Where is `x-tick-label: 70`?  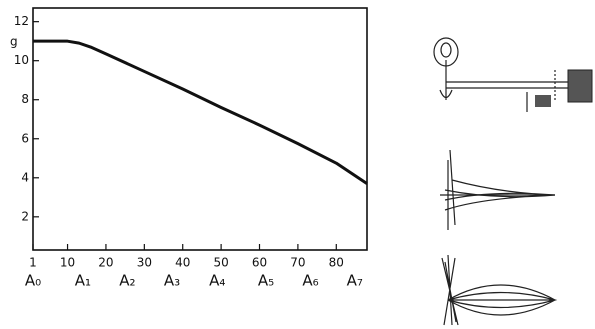
x-tick-label: 70 is located at coordinates (297, 263).